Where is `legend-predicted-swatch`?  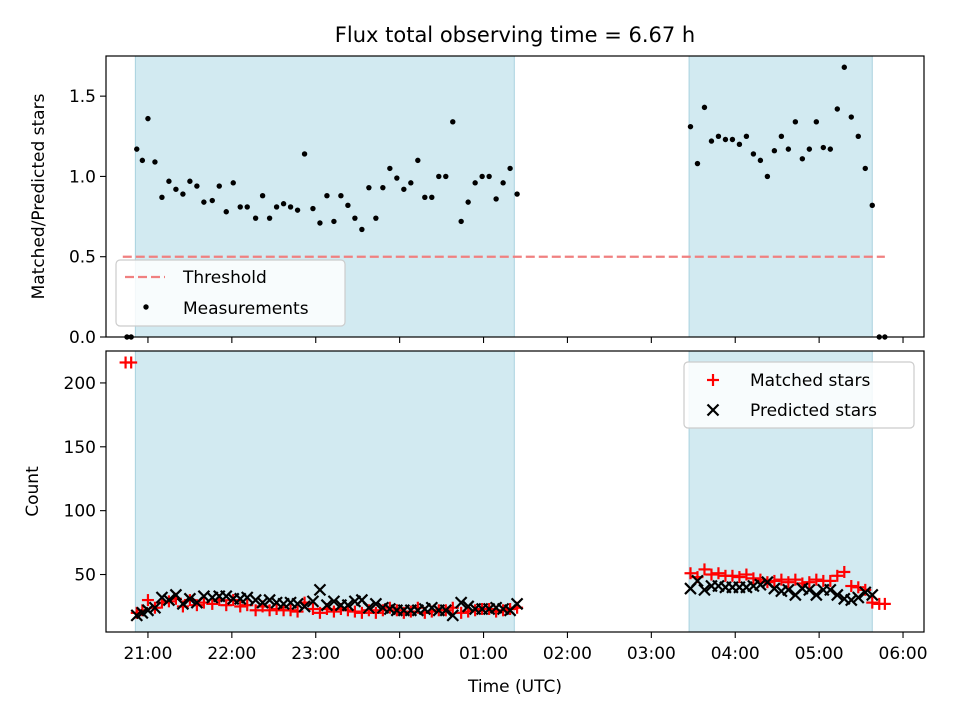 legend-predicted-swatch is located at coordinates (713, 410).